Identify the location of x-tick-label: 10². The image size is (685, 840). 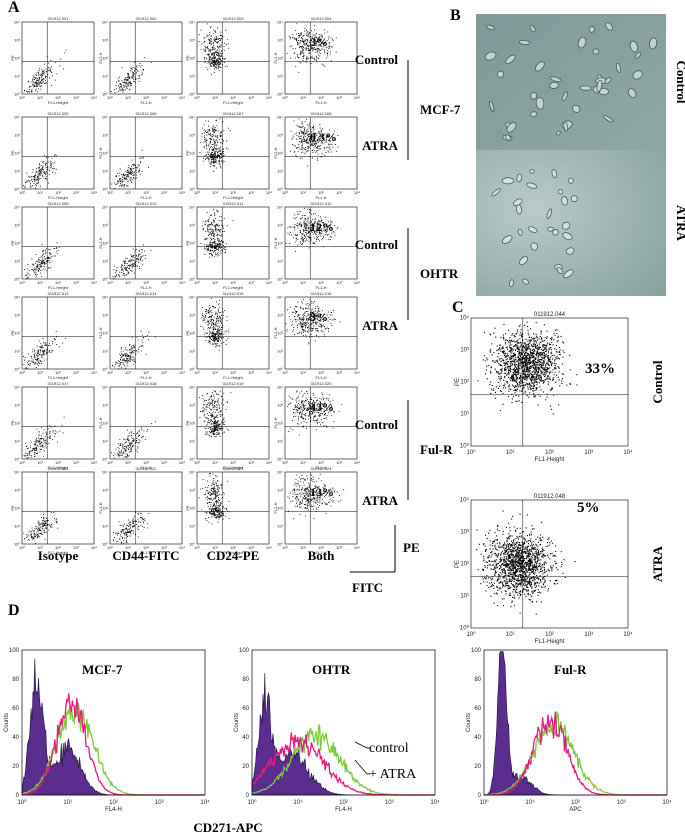
(58, 282).